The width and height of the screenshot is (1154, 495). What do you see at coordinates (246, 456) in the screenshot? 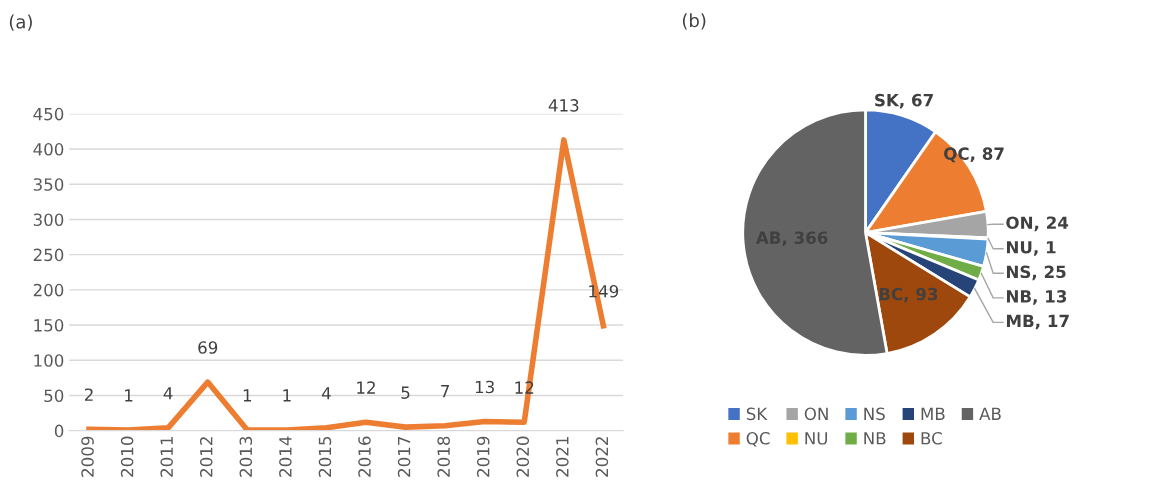
I see `x-tick-label: 2013` at bounding box center [246, 456].